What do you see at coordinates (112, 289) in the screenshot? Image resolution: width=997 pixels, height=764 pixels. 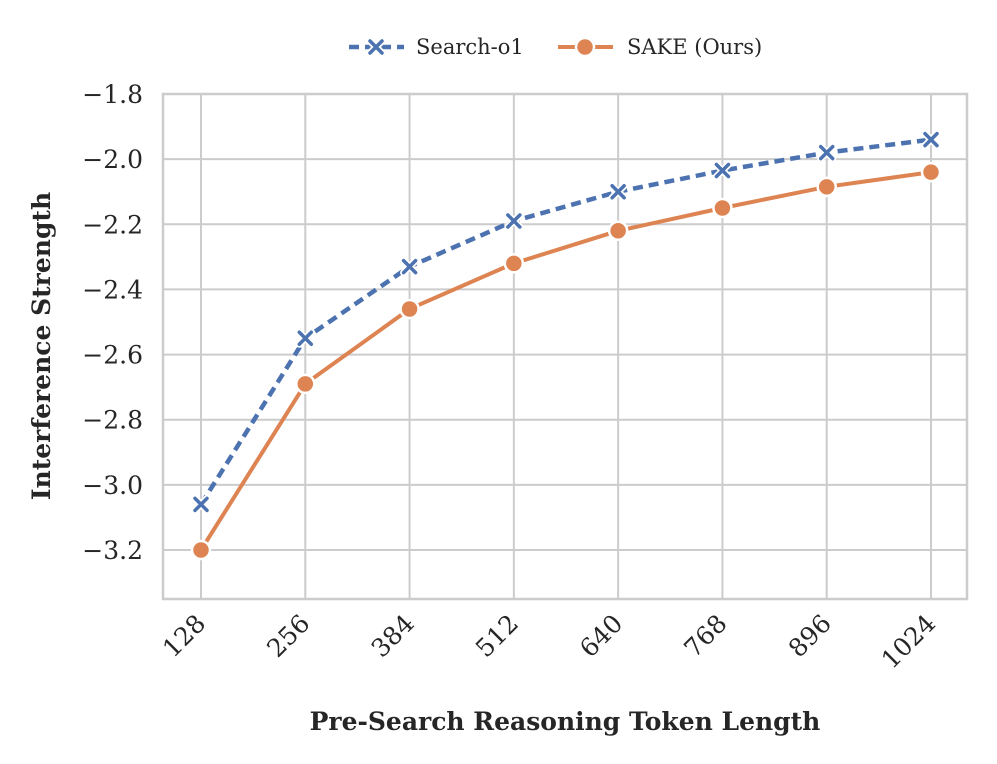 I see `y-tick-label: −2.4` at bounding box center [112, 289].